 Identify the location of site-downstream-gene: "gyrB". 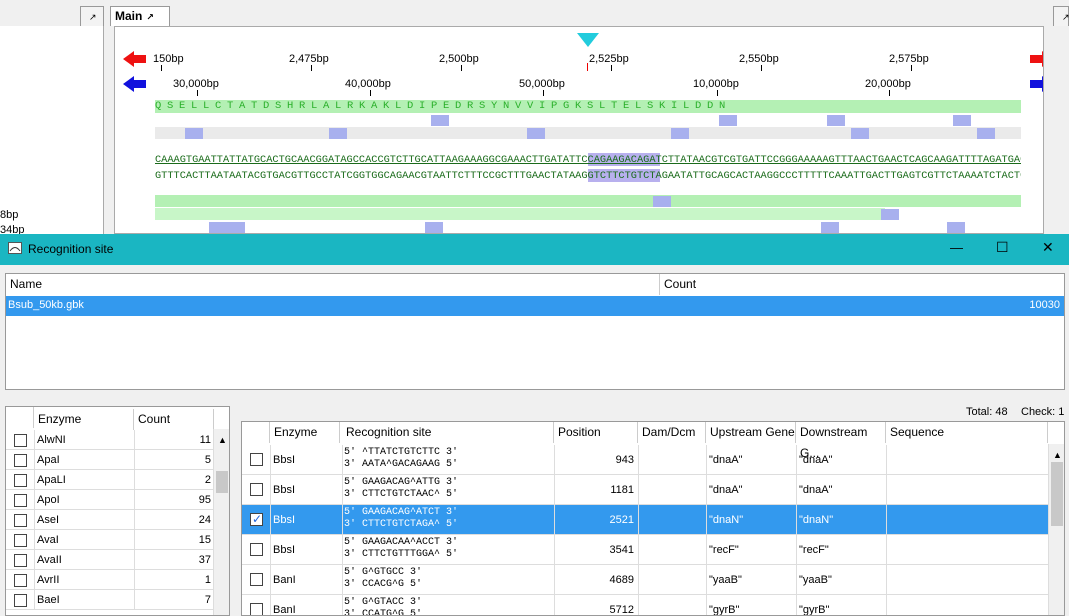
(814, 610).